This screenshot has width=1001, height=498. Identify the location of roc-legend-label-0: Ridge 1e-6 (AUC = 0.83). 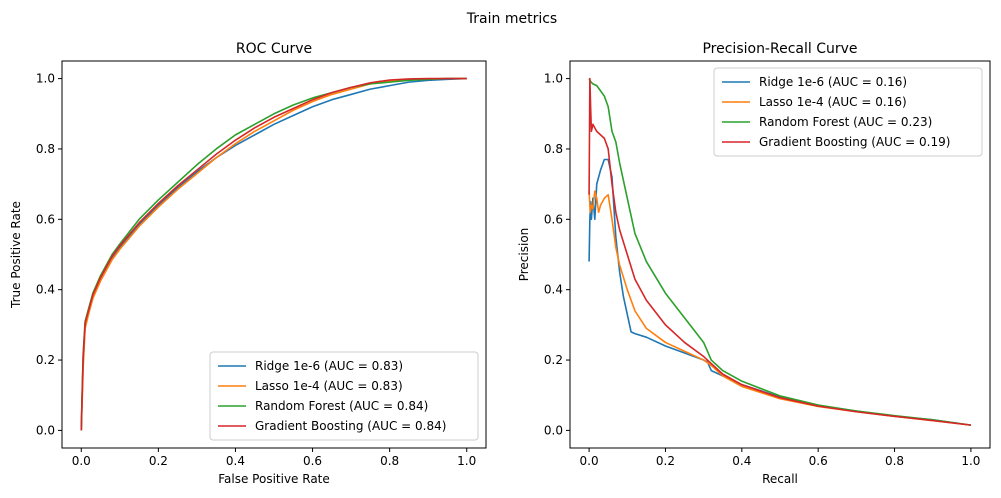
(329, 366).